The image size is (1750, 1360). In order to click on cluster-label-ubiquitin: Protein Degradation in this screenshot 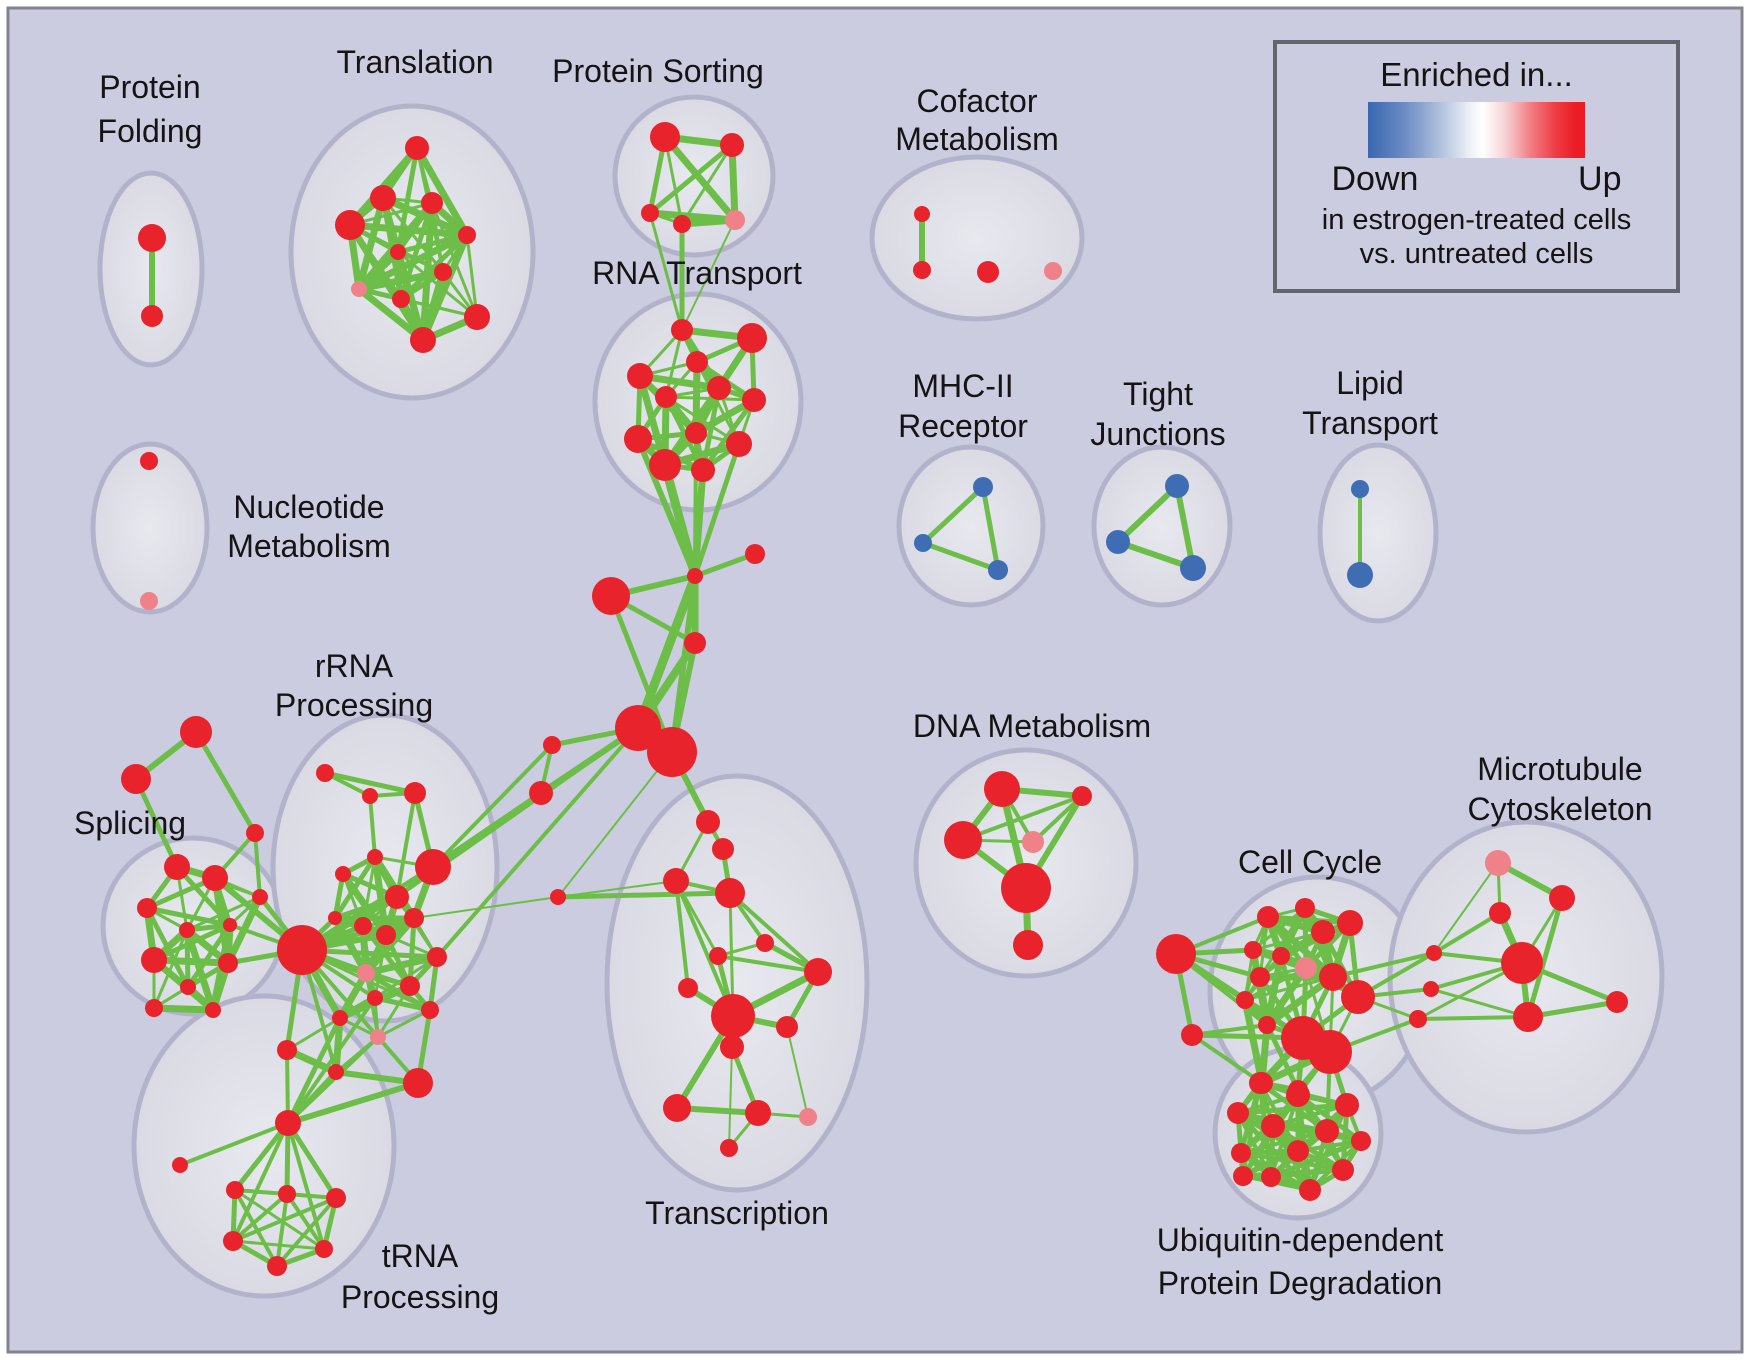, I will do `click(1300, 1283)`.